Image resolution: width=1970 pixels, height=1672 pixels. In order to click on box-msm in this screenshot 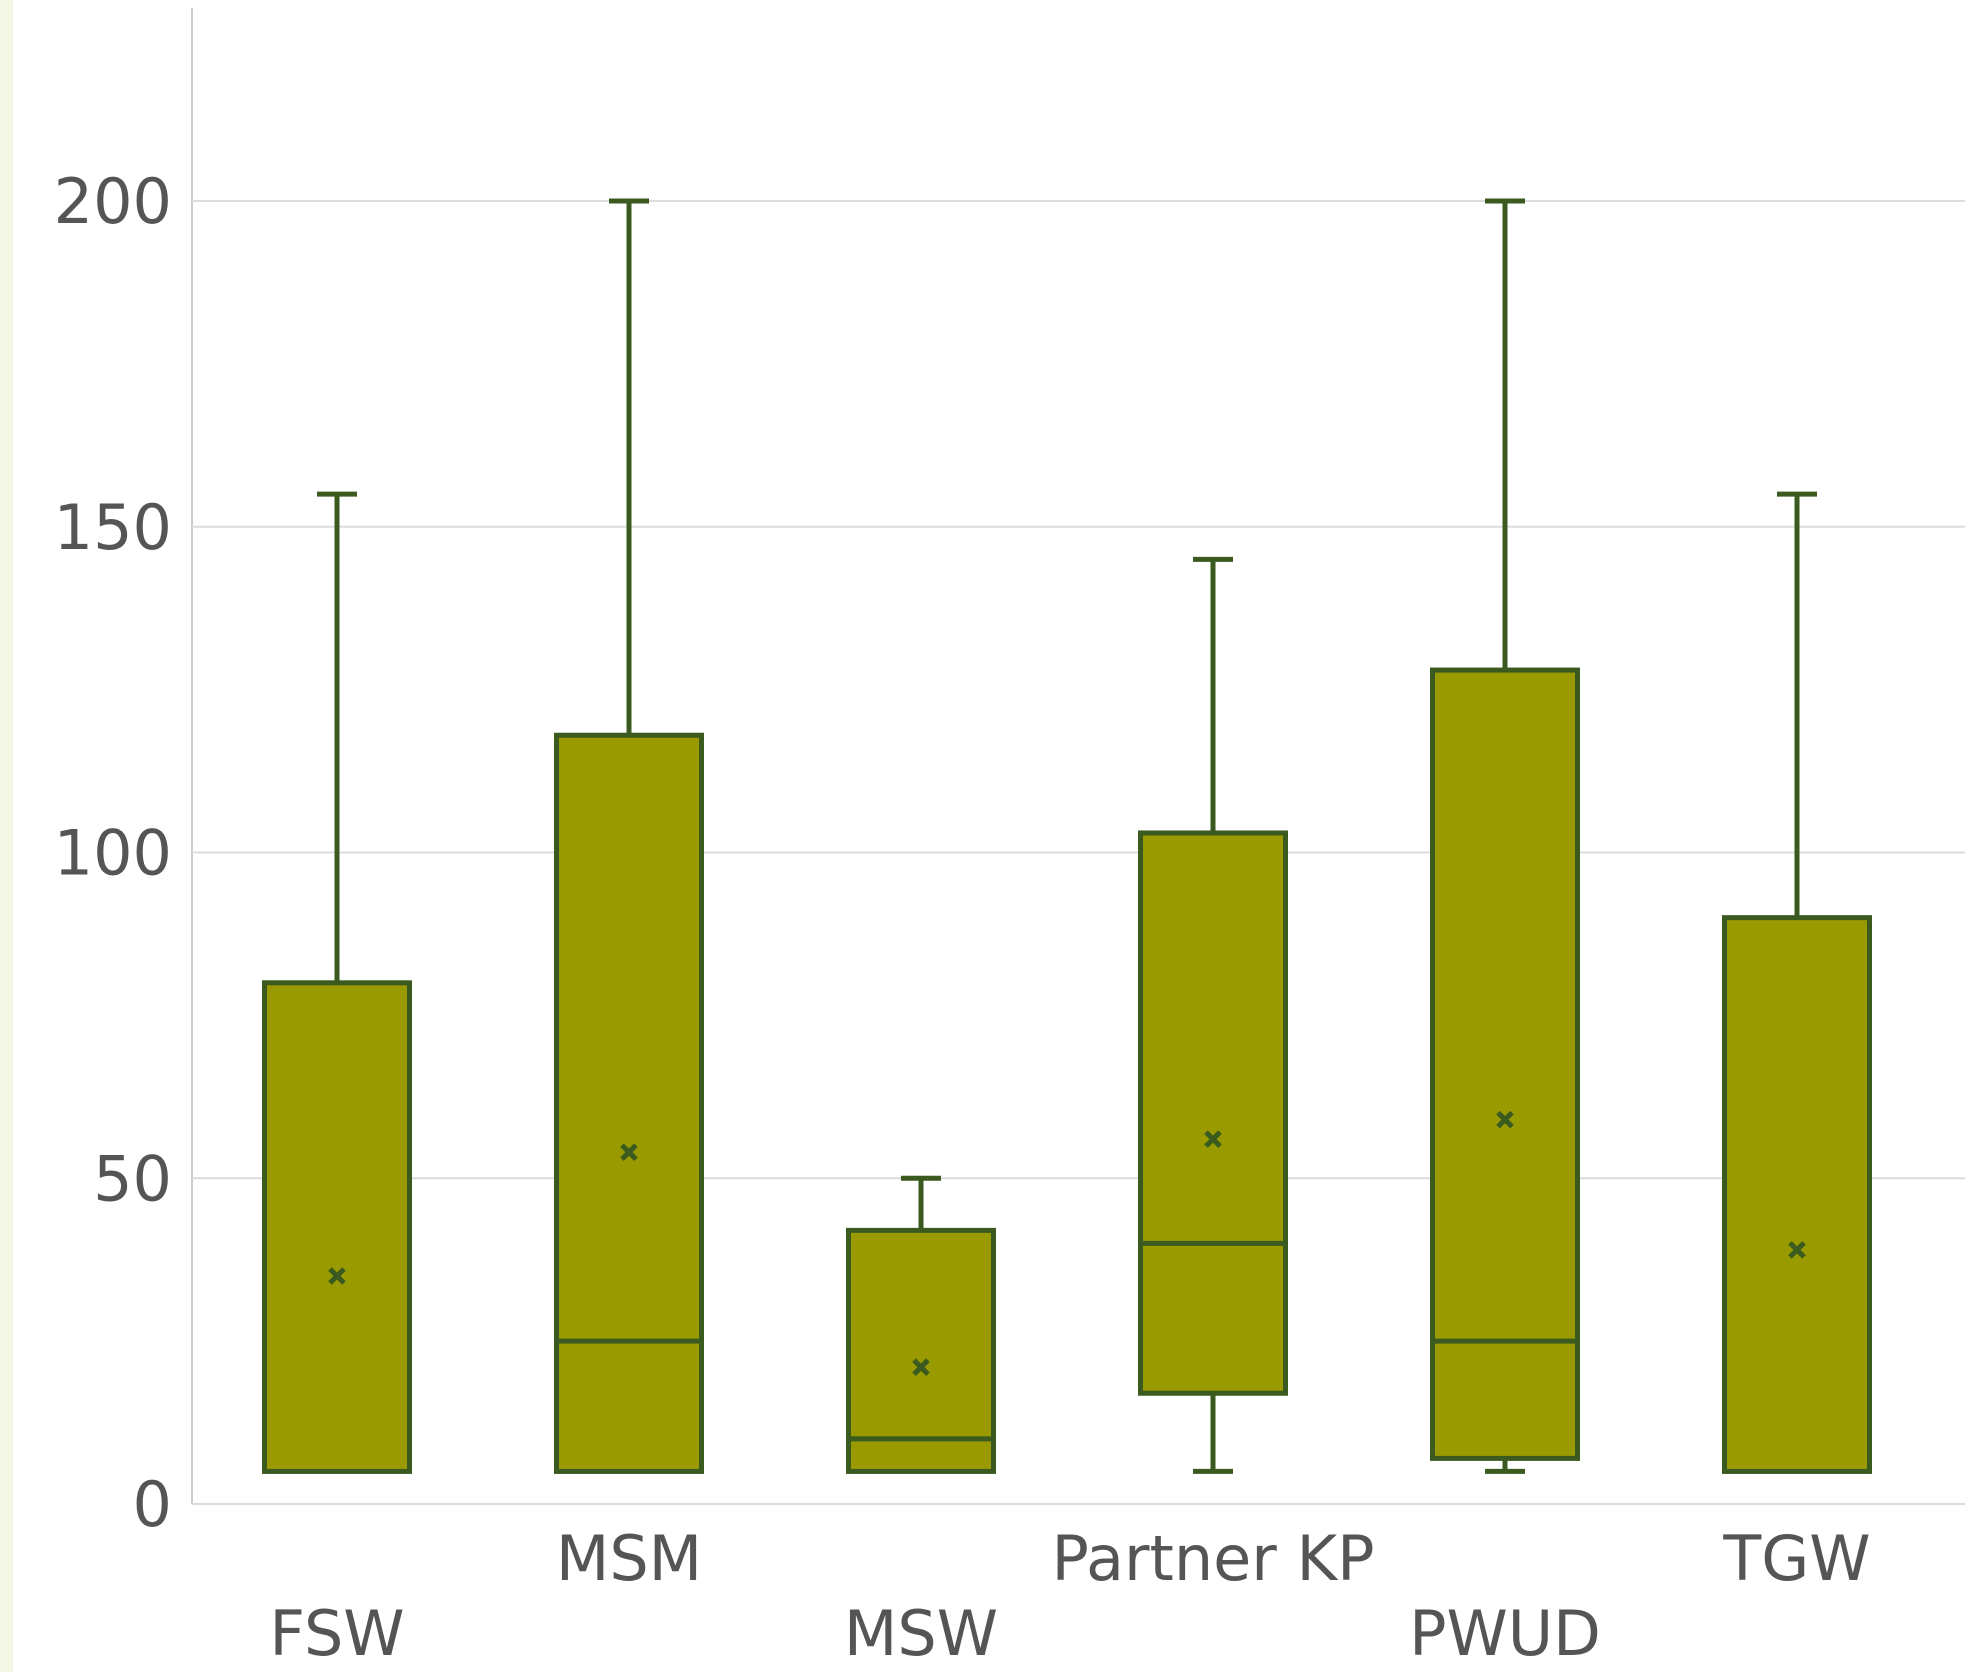, I will do `click(629, 836)`.